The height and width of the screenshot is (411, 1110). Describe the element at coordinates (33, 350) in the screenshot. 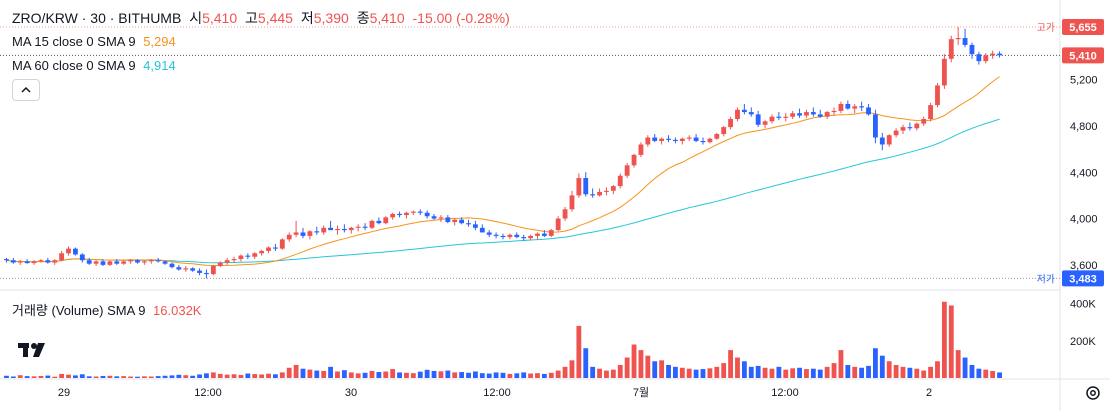

I see `tradingview-logo` at that location.